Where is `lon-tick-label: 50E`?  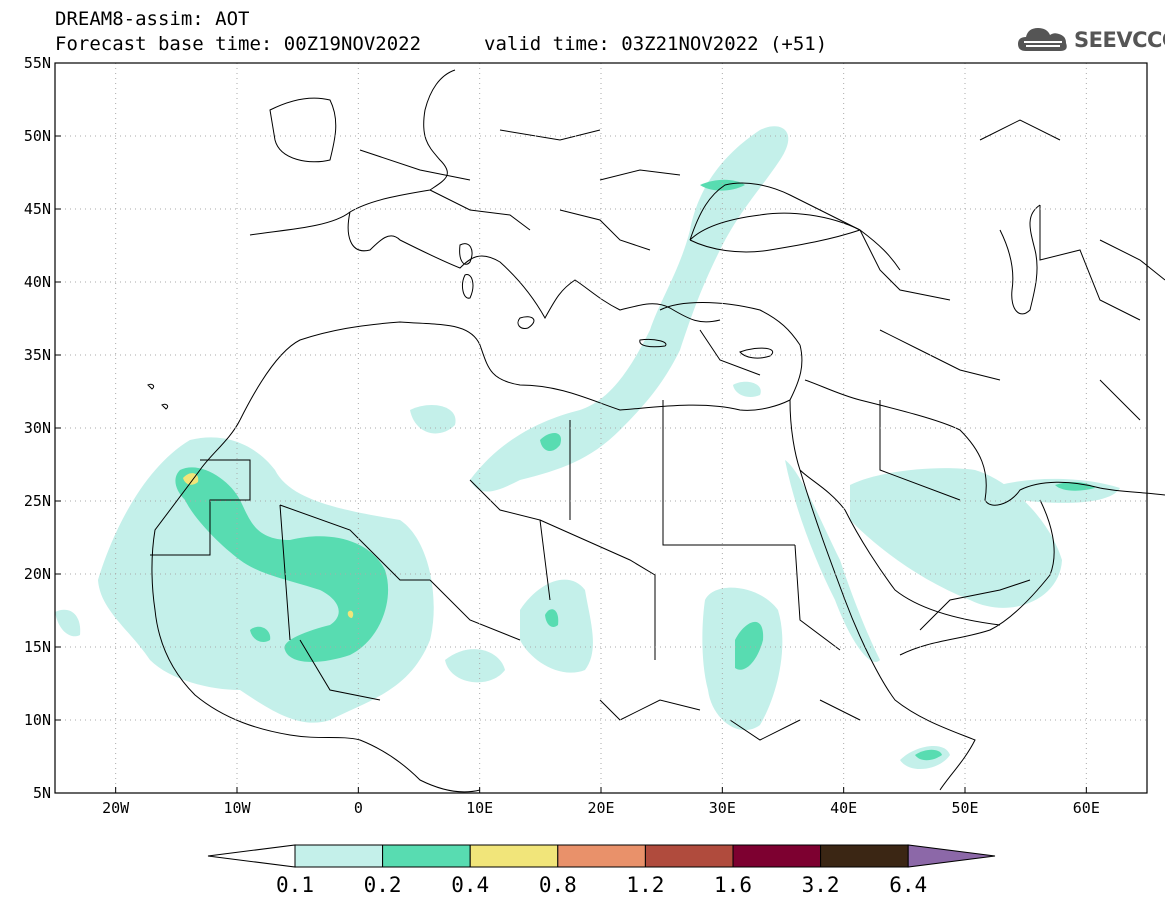 lon-tick-label: 50E is located at coordinates (964, 808).